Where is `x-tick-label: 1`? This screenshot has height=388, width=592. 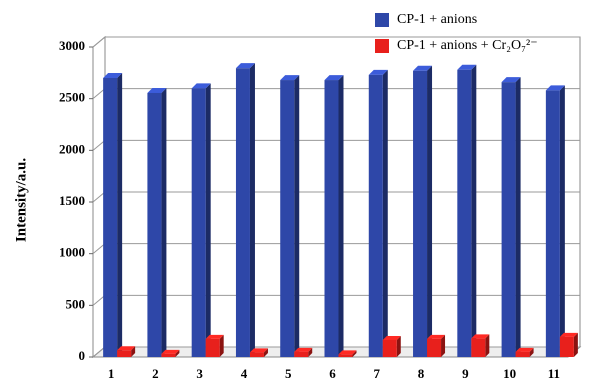 x-tick-label: 1 is located at coordinates (111, 373).